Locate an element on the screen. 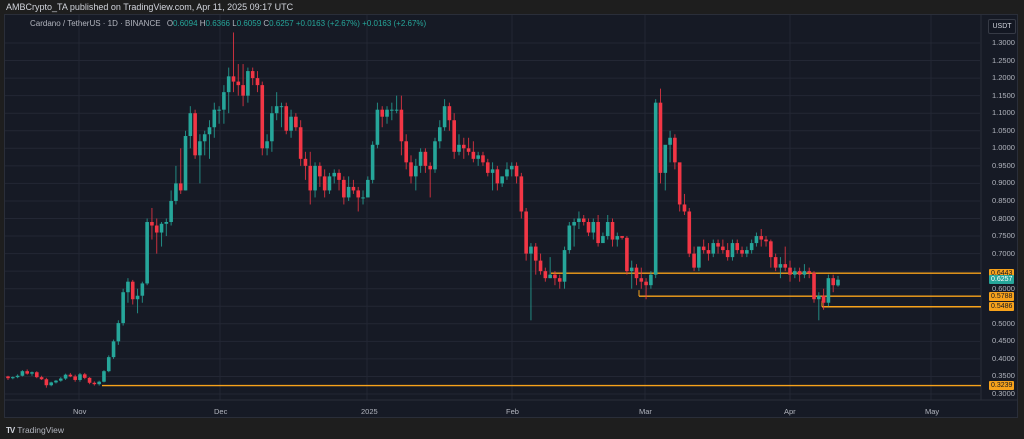 Image resolution: width=1024 pixels, height=439 pixels. price-axis-label: 0.3000 is located at coordinates (1003, 393).